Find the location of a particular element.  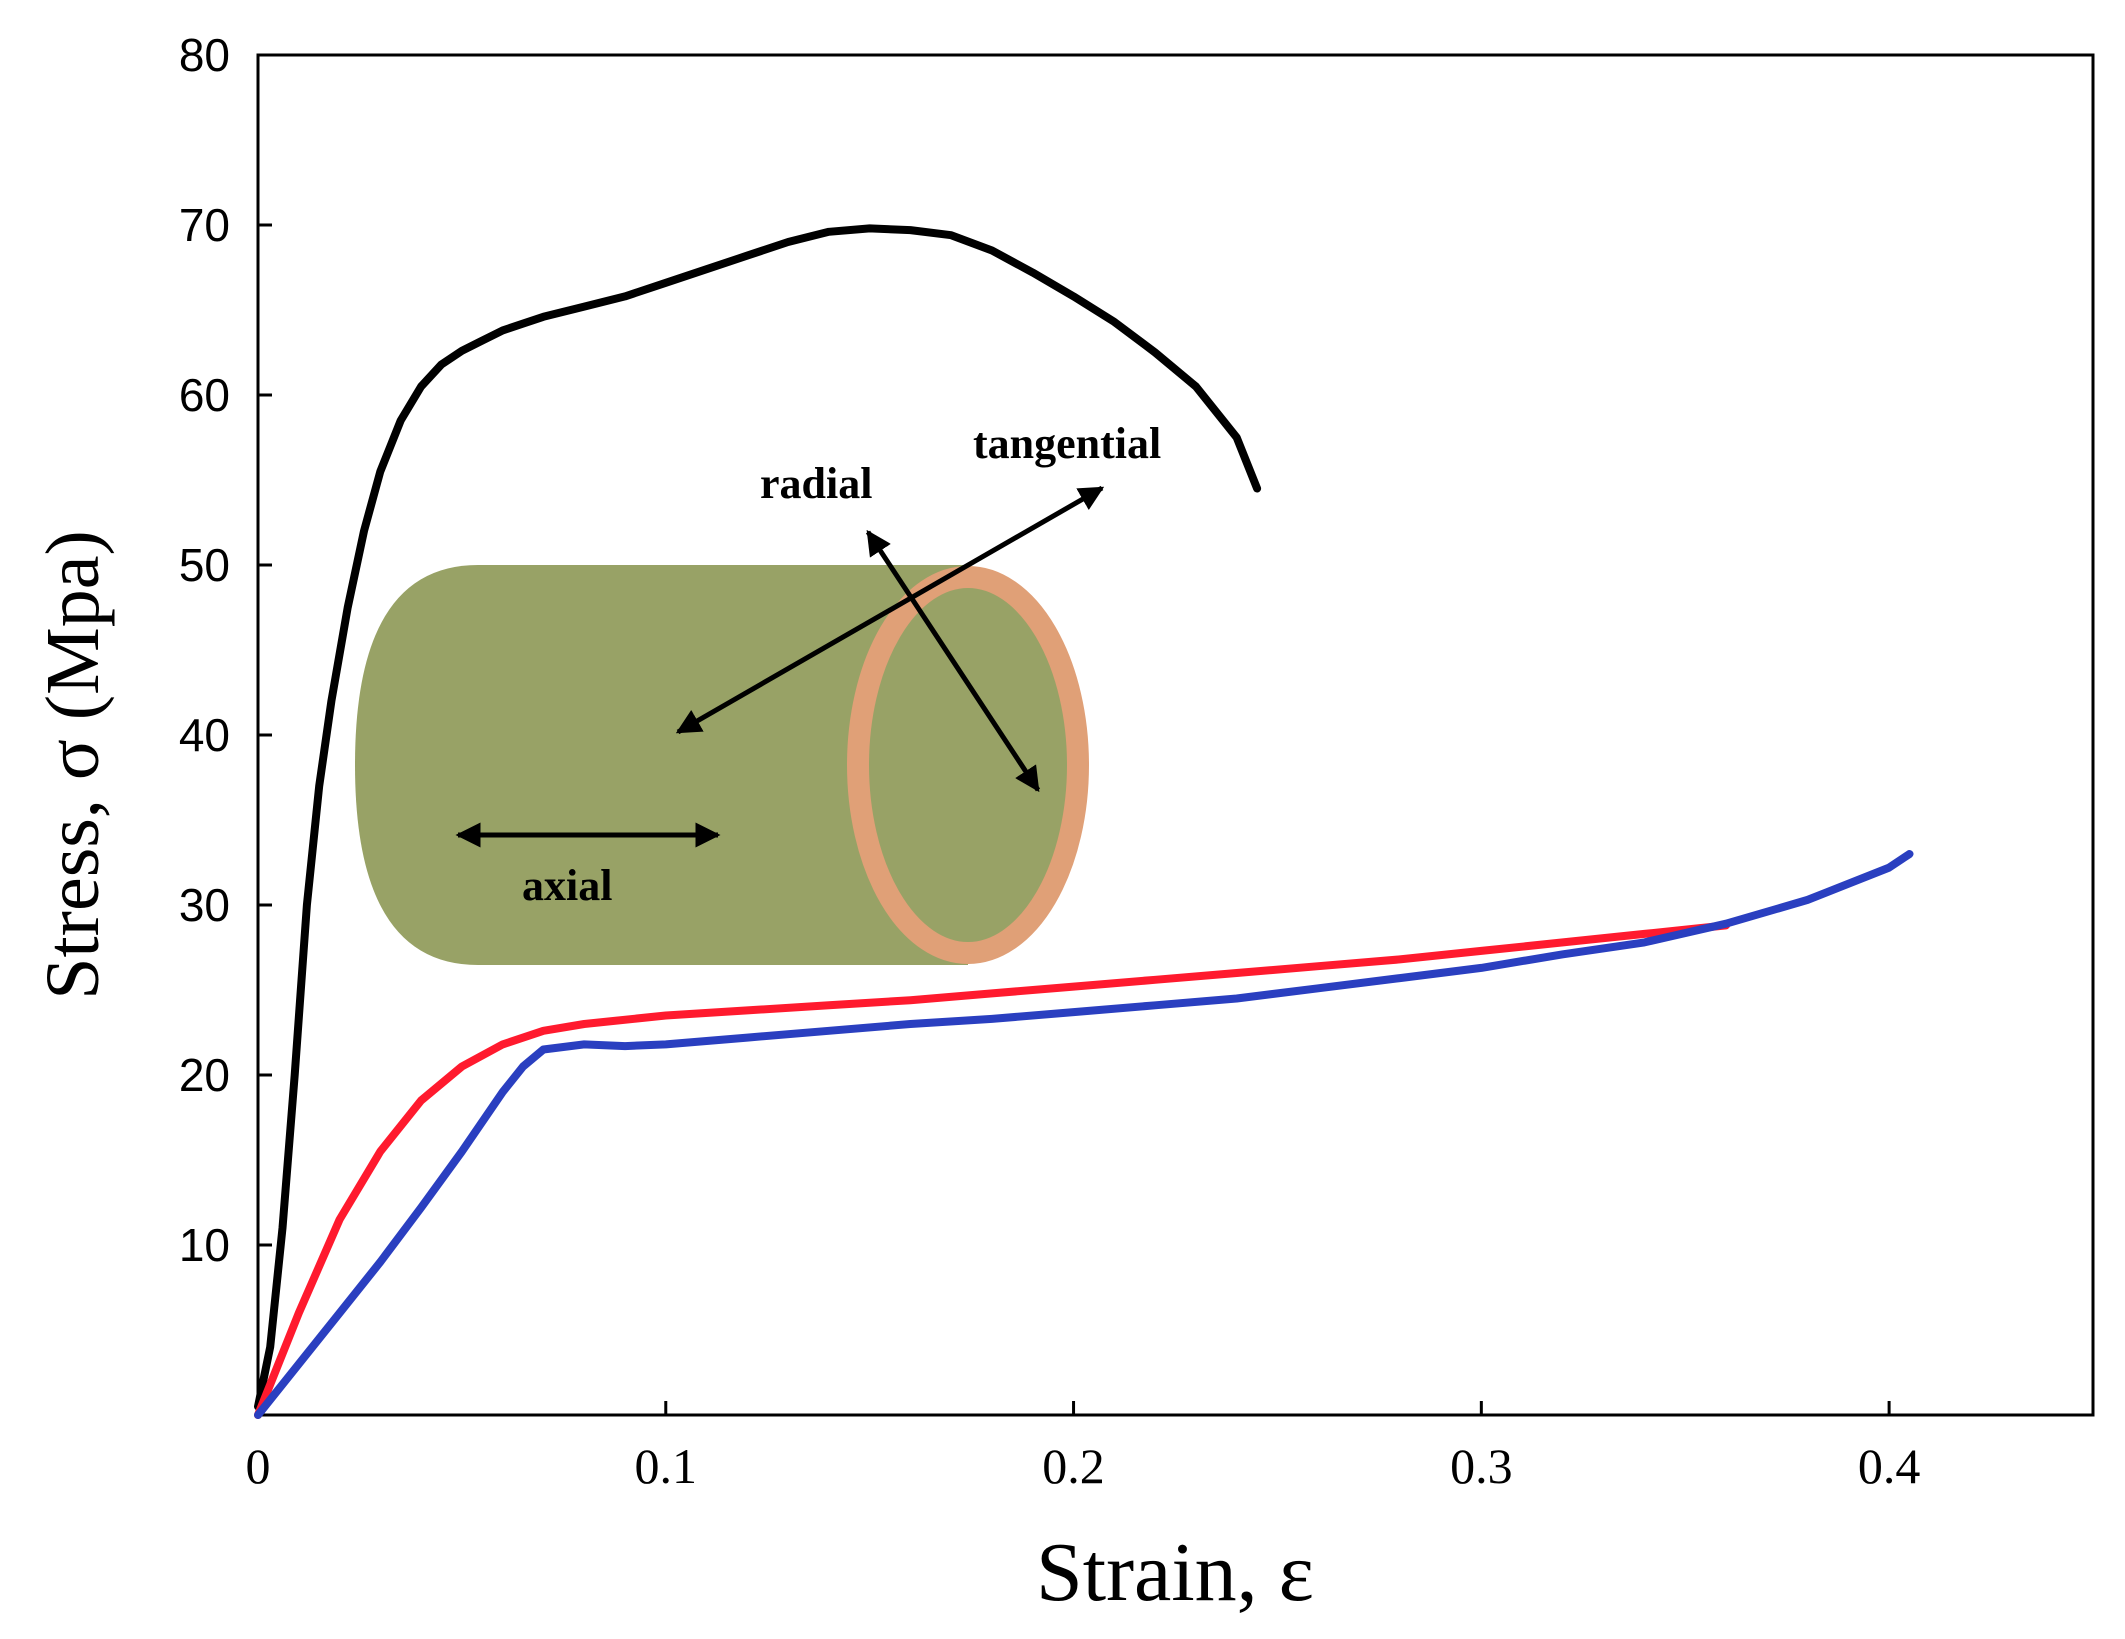

y-tick-label: 80 is located at coordinates (204, 55).